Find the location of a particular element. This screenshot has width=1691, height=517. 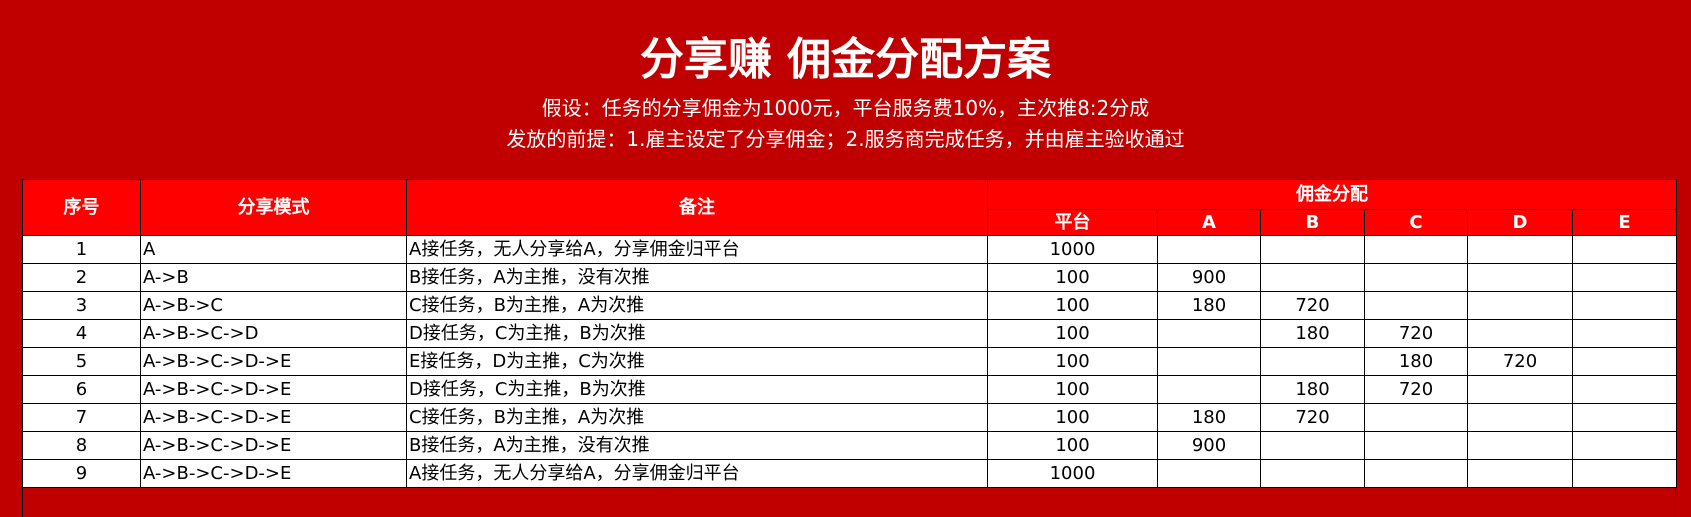

cell-mode: A->B is located at coordinates (273, 277).